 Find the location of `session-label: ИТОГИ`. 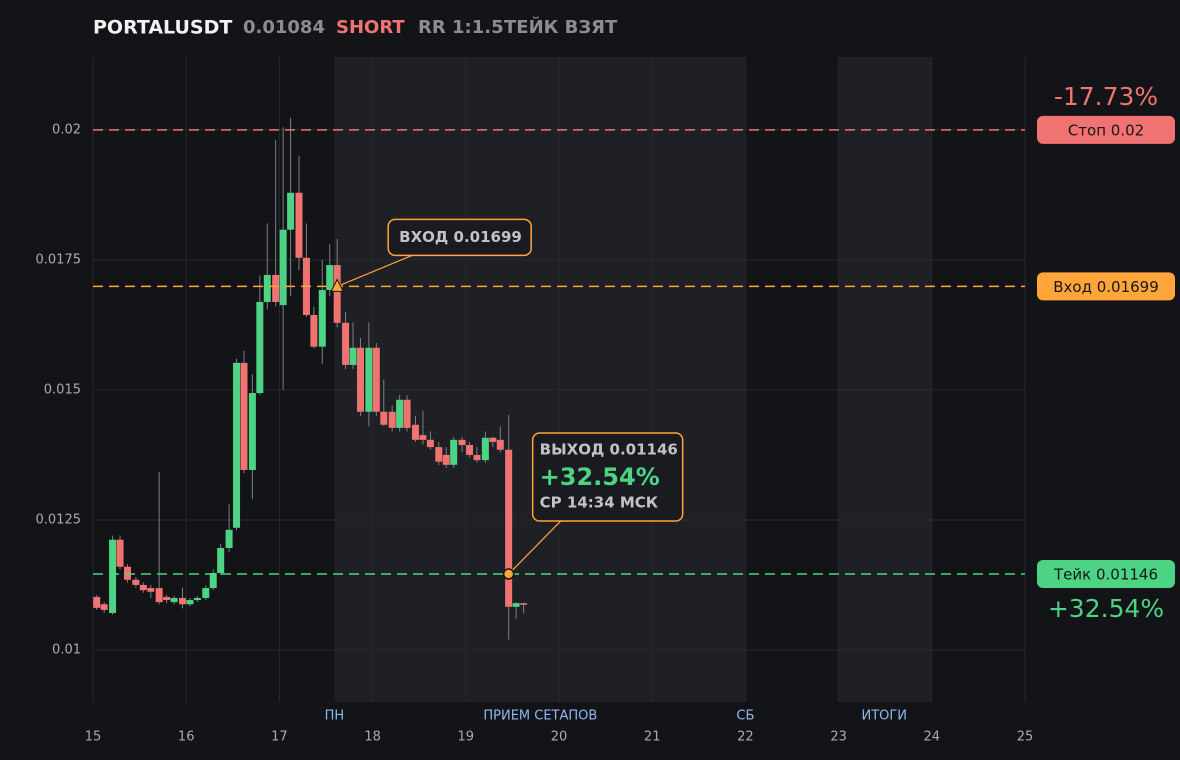

session-label: ИТОГИ is located at coordinates (884, 716).